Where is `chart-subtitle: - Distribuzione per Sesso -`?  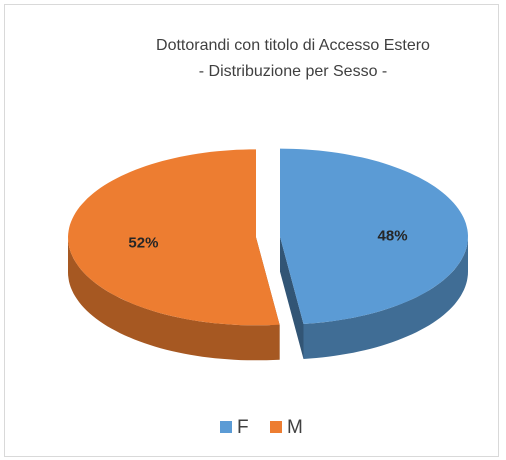
chart-subtitle: - Distribuzione per Sesso - is located at coordinates (293, 71).